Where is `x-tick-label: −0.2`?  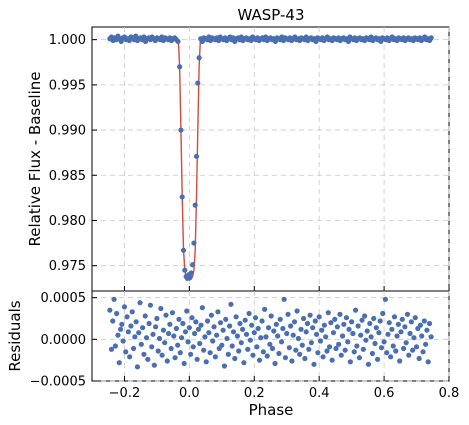 x-tick-label: −0.2 is located at coordinates (125, 393).